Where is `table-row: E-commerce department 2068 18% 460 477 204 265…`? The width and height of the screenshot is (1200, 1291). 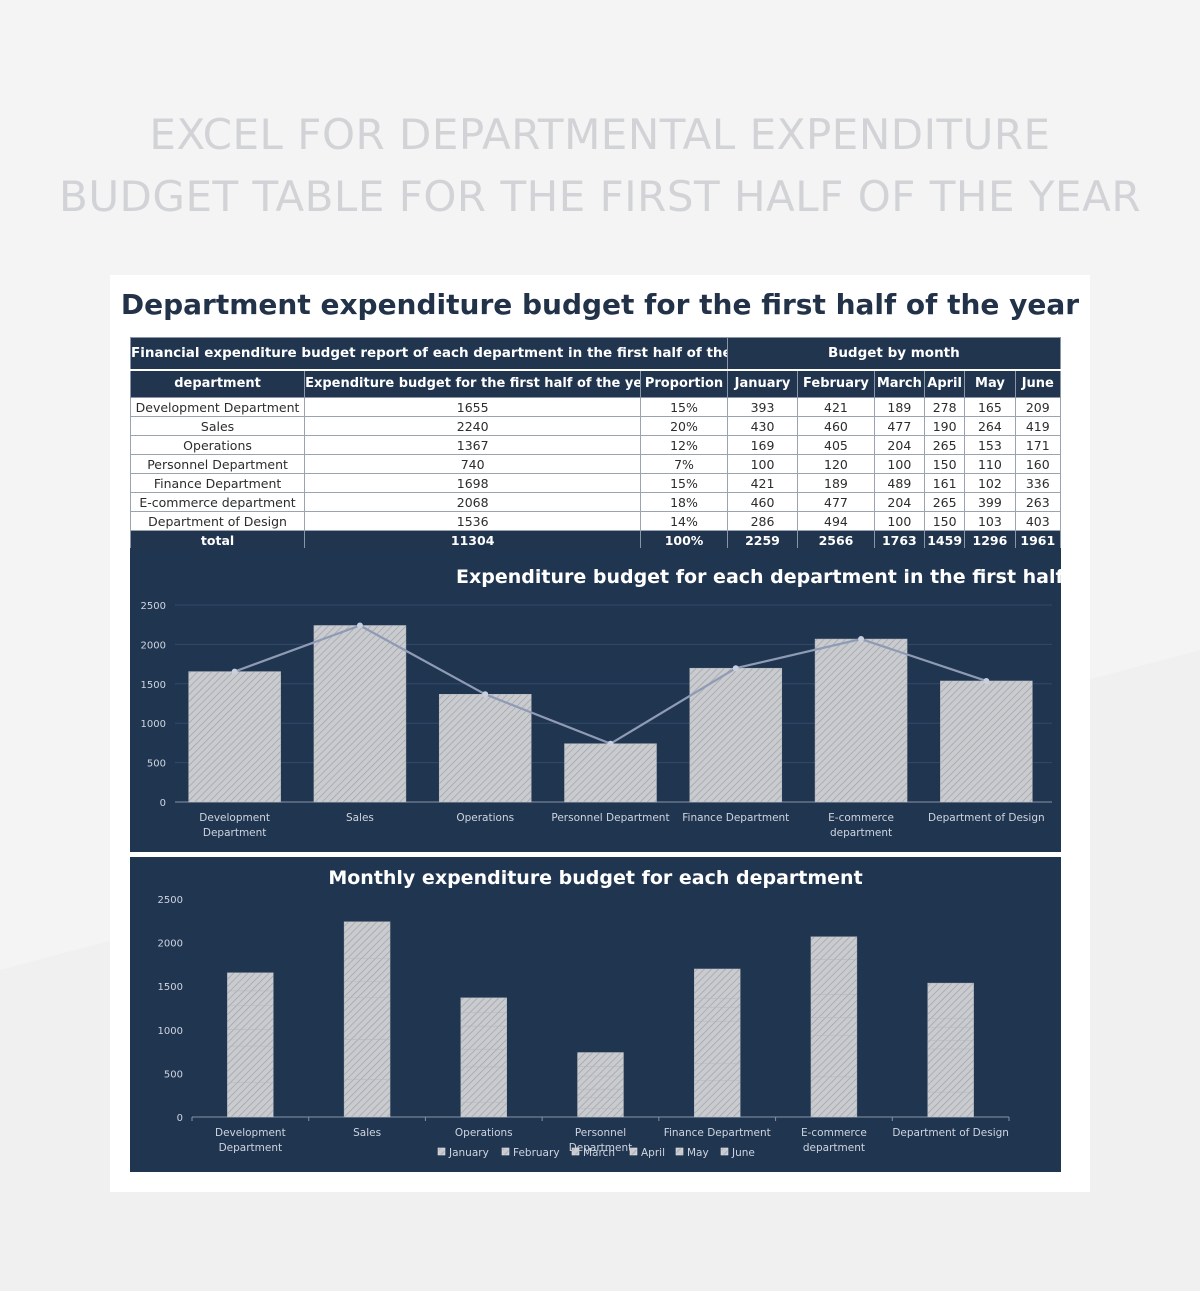 table-row: E-commerce department 2068 18% 460 477 204 265… is located at coordinates (595, 502).